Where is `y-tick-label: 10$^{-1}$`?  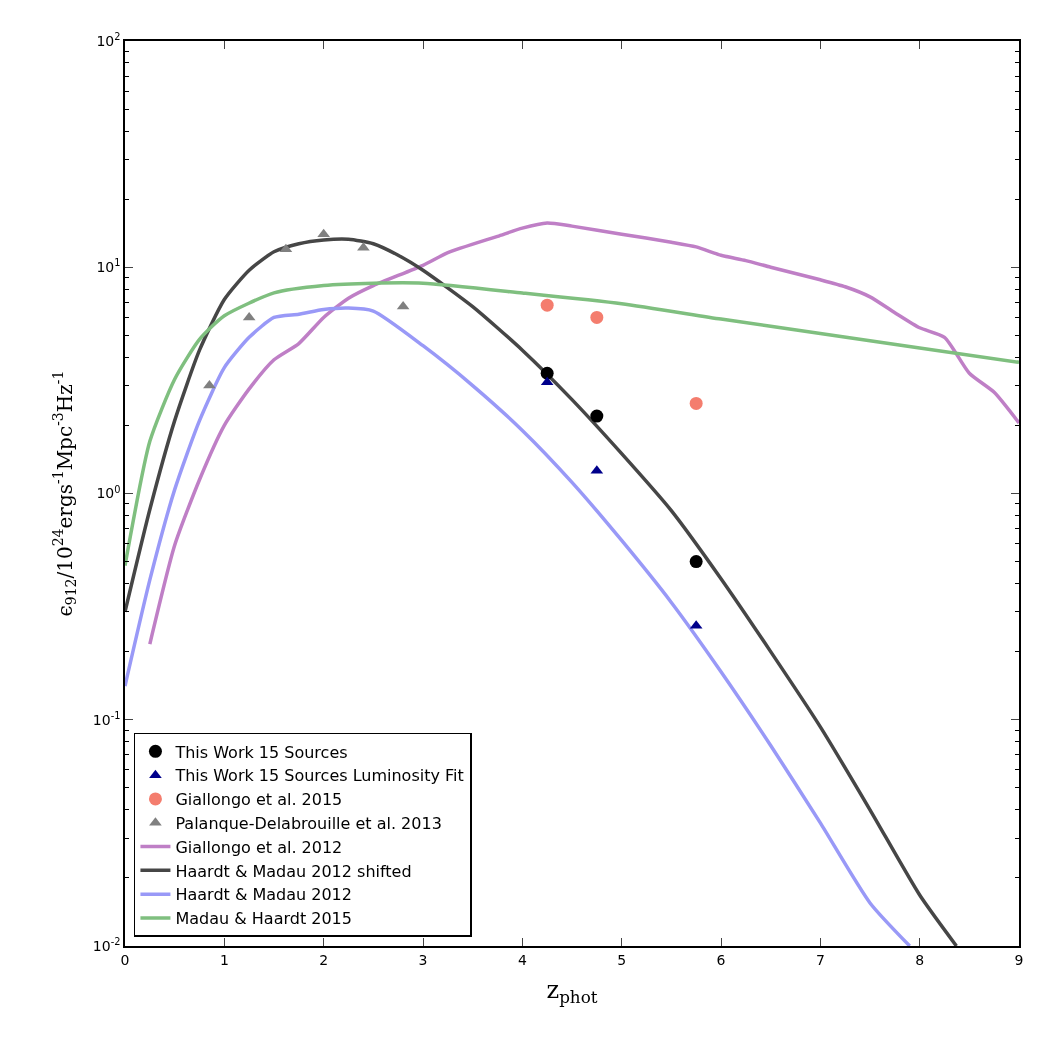 y-tick-label: 10$^{-1}$ is located at coordinates (106, 718).